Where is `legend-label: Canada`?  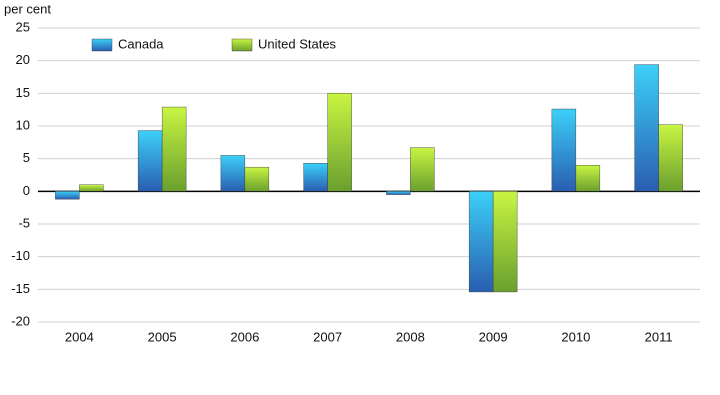 legend-label: Canada is located at coordinates (141, 43).